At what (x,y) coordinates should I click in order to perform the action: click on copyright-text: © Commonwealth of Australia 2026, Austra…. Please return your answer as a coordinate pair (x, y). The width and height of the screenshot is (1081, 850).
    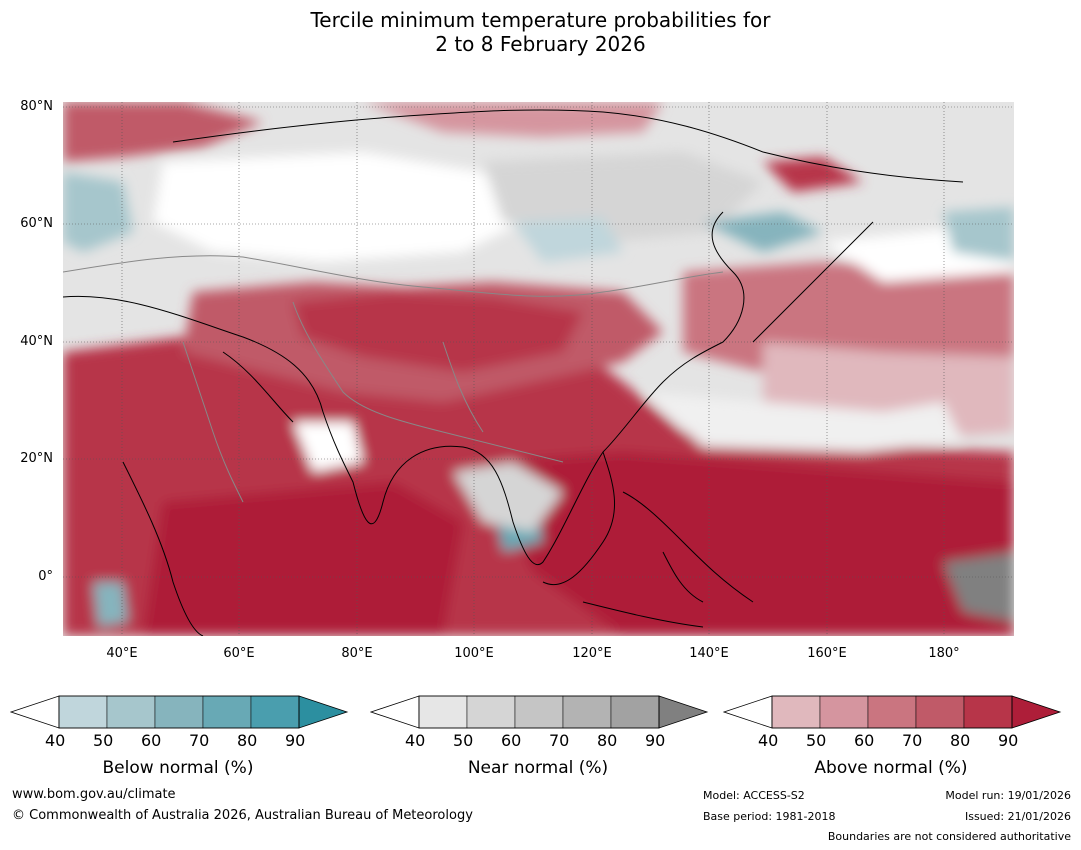
    Looking at the image, I should click on (242, 815).